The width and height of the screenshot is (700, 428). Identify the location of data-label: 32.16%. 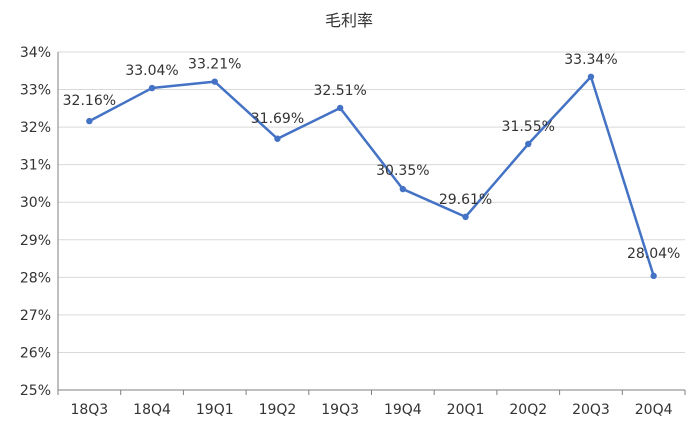
(89, 101).